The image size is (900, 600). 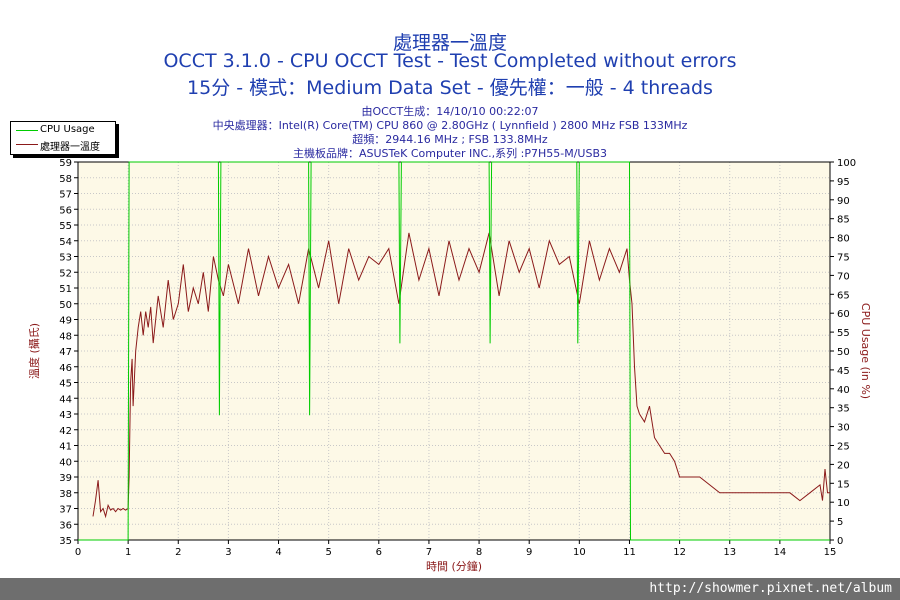 What do you see at coordinates (843, 428) in the screenshot?
I see `y-right-tick-label: 30` at bounding box center [843, 428].